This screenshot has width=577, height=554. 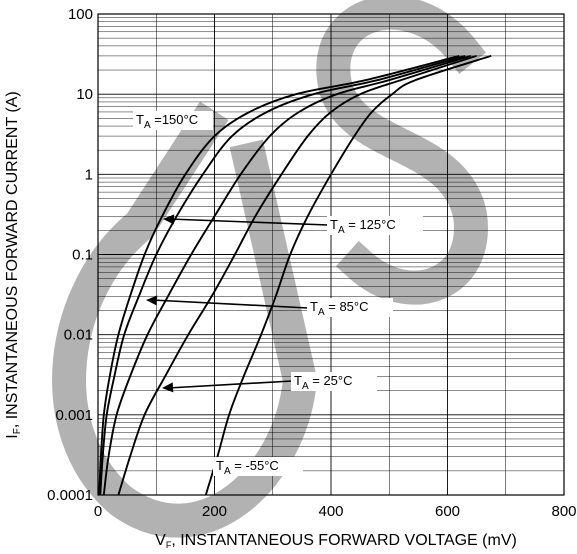 What do you see at coordinates (298, 380) in the screenshot?
I see `annotation-symbol-3: T` at bounding box center [298, 380].